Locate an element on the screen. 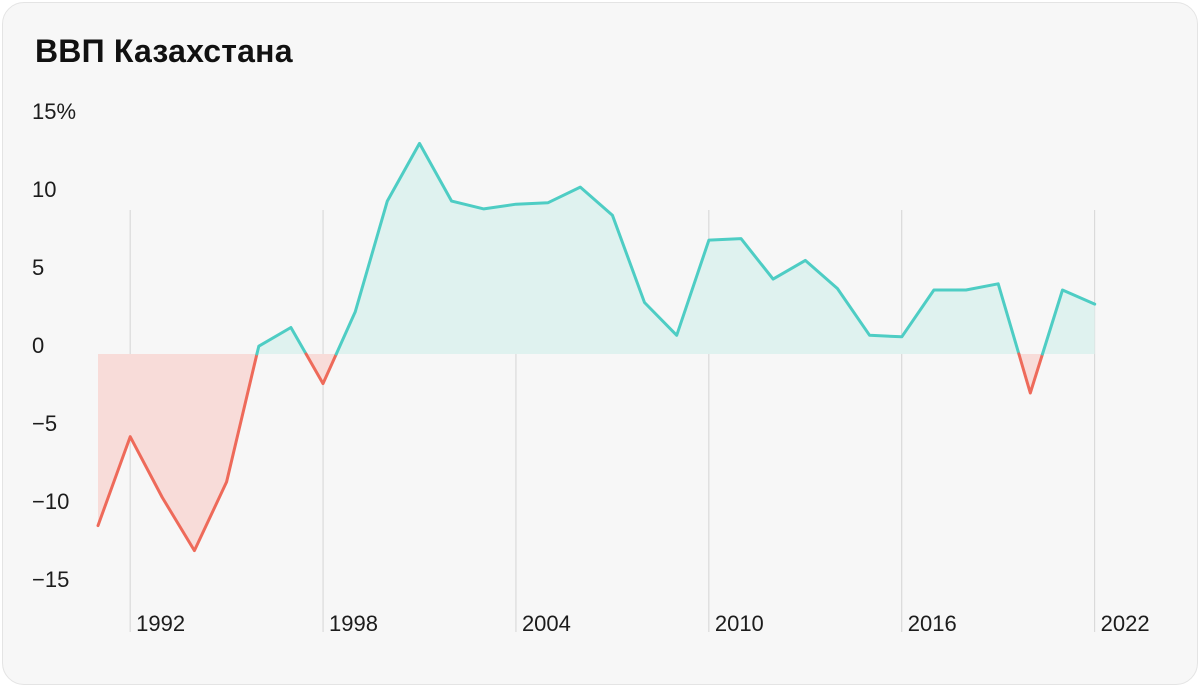 The height and width of the screenshot is (687, 1200). x-tick-label: 2004 is located at coordinates (546, 623).